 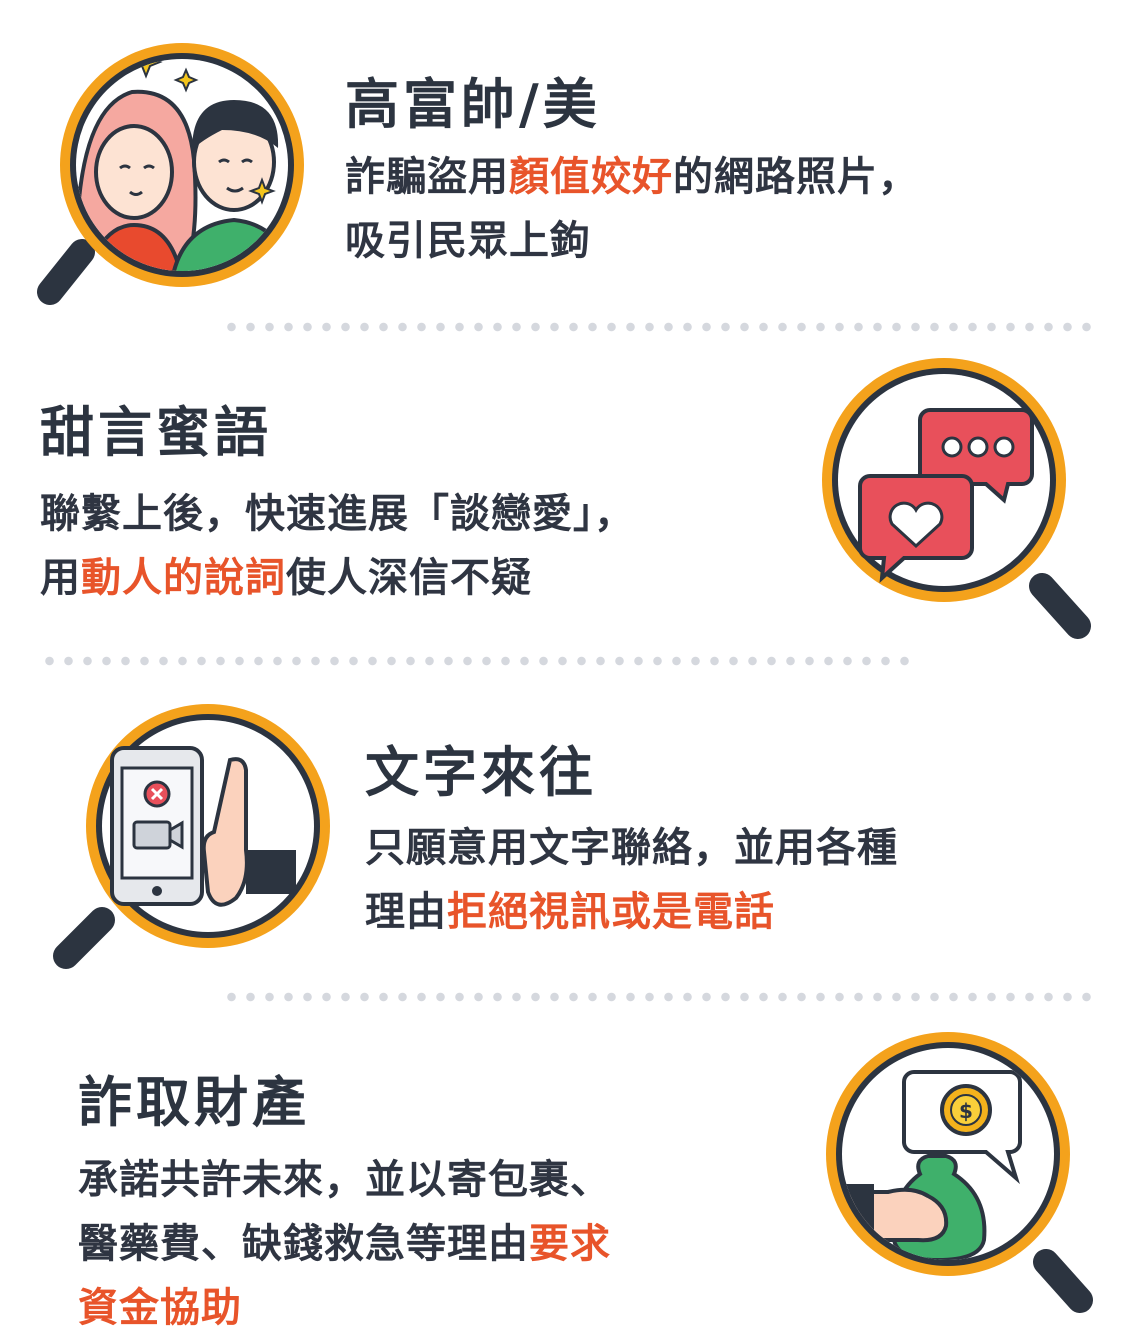 What do you see at coordinates (344, 1308) in the screenshot?
I see `body-line: 資金協助` at bounding box center [344, 1308].